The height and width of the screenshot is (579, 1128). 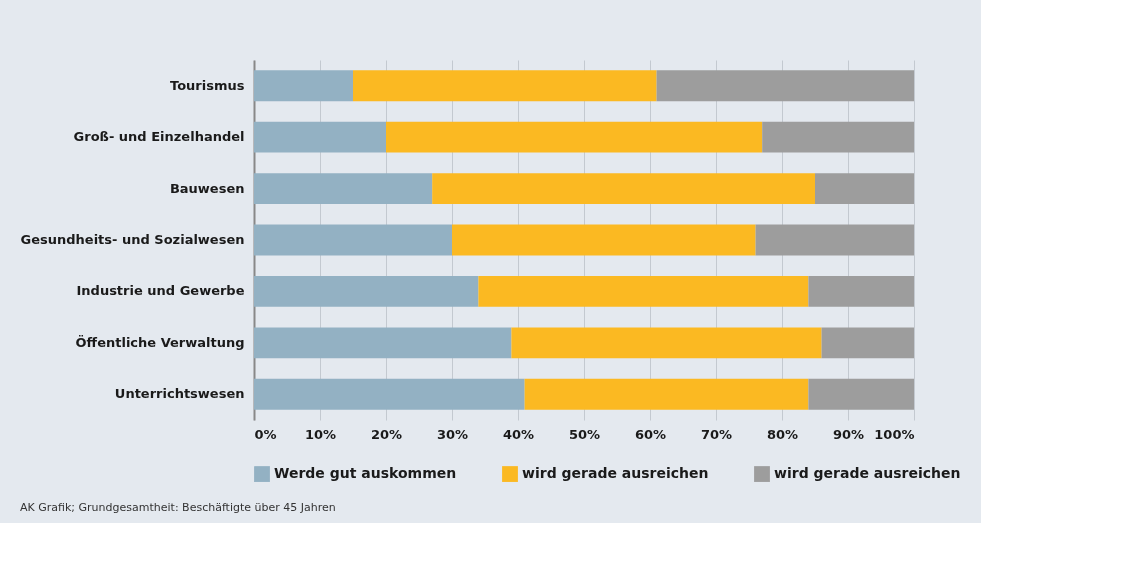 I want to click on y-tick-label: Gesundheits- und Sozialwesen, so click(x=132, y=239).